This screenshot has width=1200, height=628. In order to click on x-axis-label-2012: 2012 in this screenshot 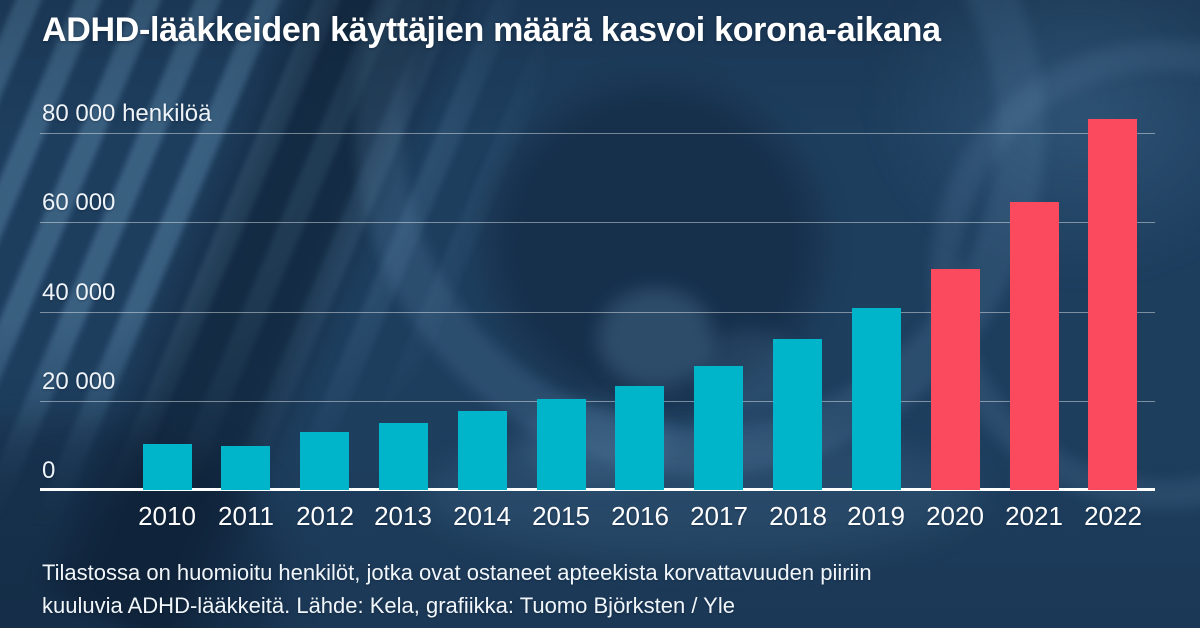, I will do `click(325, 516)`.